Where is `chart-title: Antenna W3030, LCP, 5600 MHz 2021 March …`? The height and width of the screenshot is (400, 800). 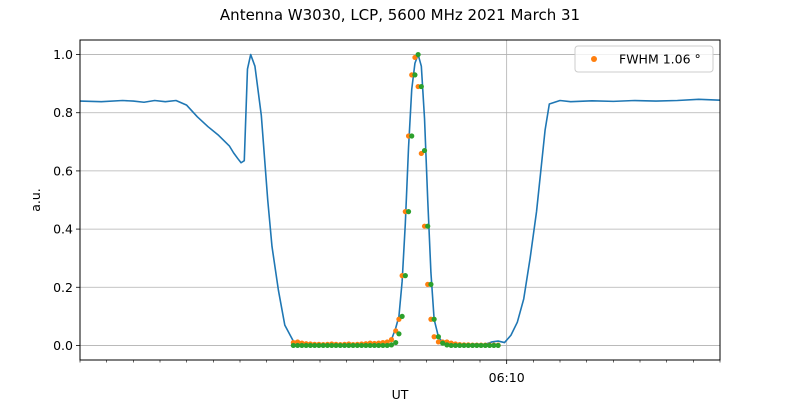 chart-title: Antenna W3030, LCP, 5600 MHz 2021 March … is located at coordinates (400, 15).